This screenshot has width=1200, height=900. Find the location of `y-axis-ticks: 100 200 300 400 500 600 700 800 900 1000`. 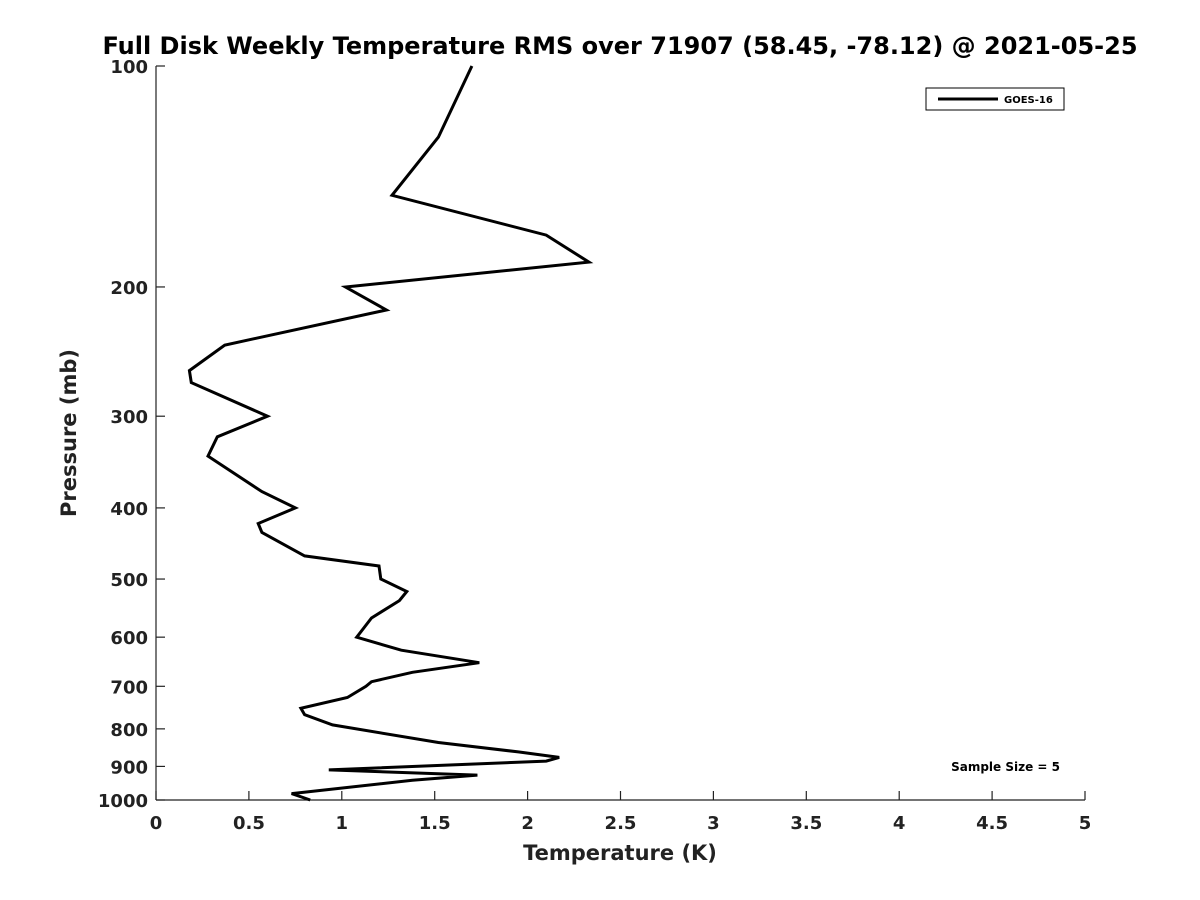

y-axis-ticks: 100 200 300 400 500 600 700 800 900 1000 is located at coordinates (131, 434).